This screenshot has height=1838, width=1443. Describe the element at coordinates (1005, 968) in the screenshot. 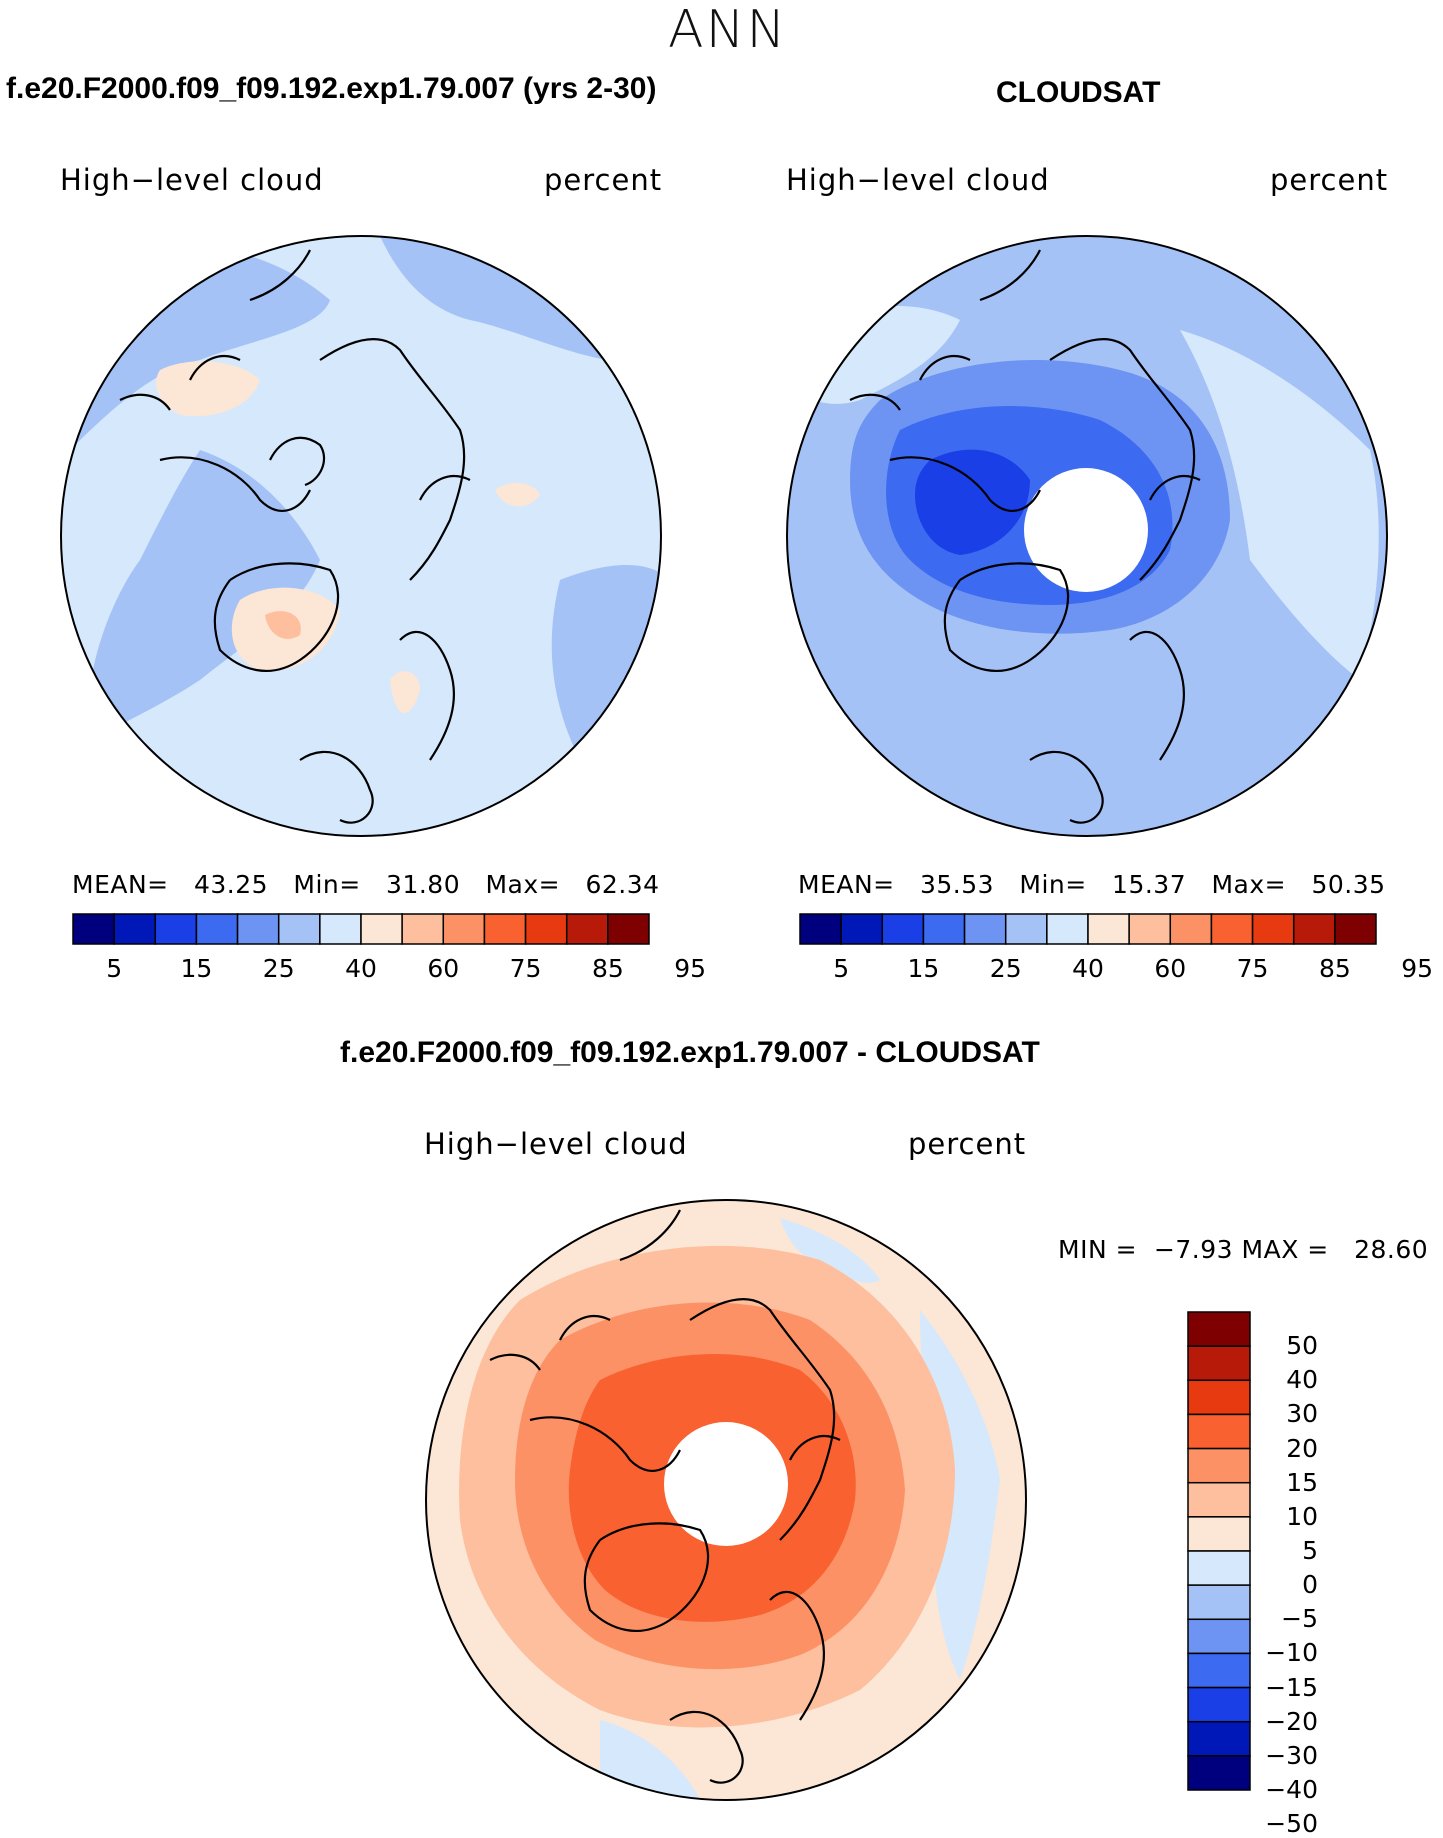

I see `obs-colorbar-tick: 25` at that location.